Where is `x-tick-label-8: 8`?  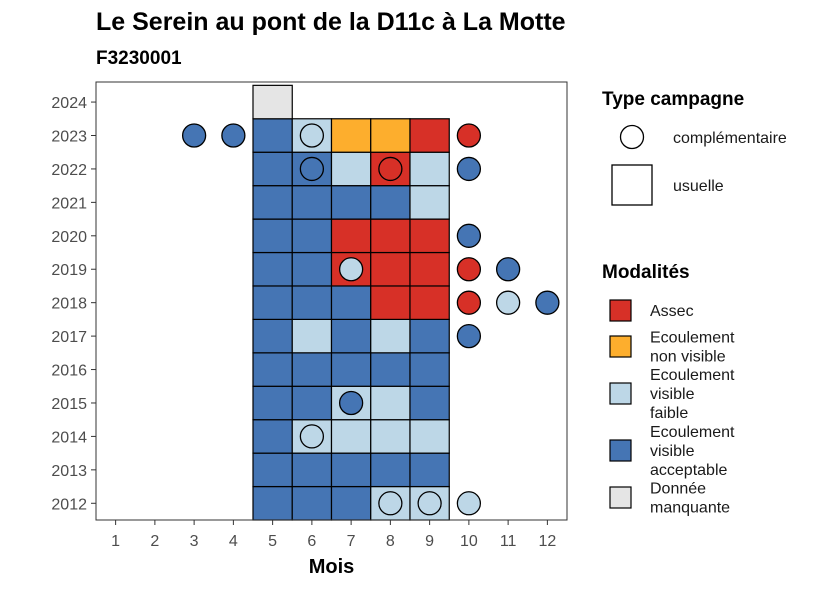 x-tick-label-8: 8 is located at coordinates (390, 541).